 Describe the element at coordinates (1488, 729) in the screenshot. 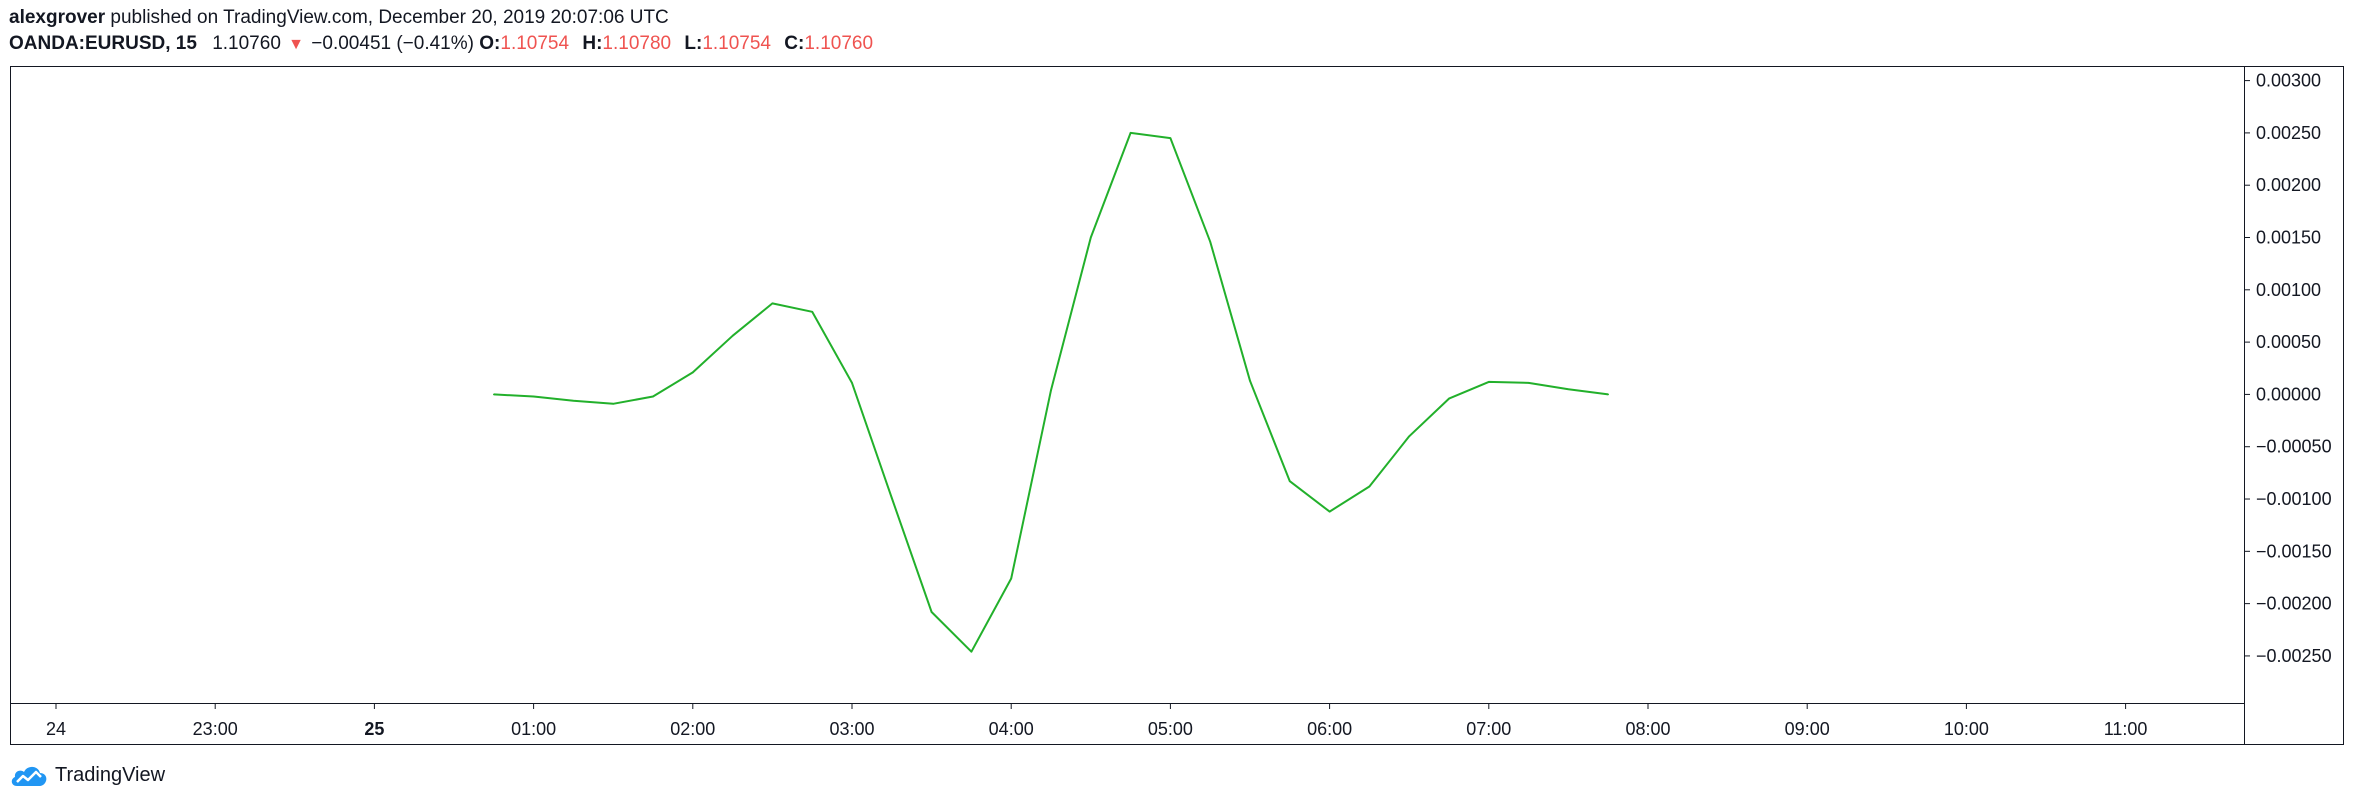

I see `x-tick-label: 07:00` at that location.